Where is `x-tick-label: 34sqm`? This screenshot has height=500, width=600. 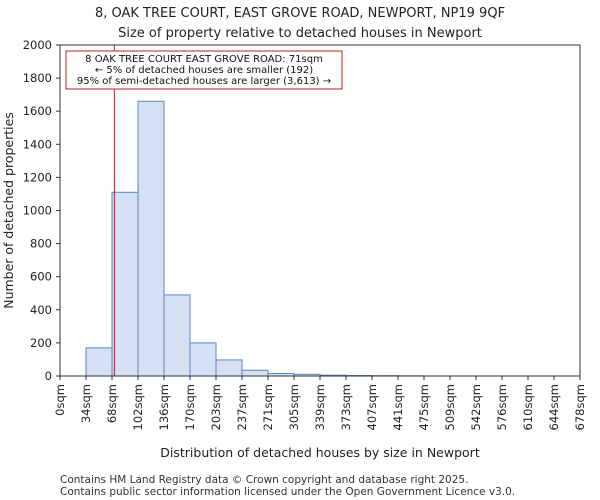
x-tick-label: 34sqm is located at coordinates (86, 403).